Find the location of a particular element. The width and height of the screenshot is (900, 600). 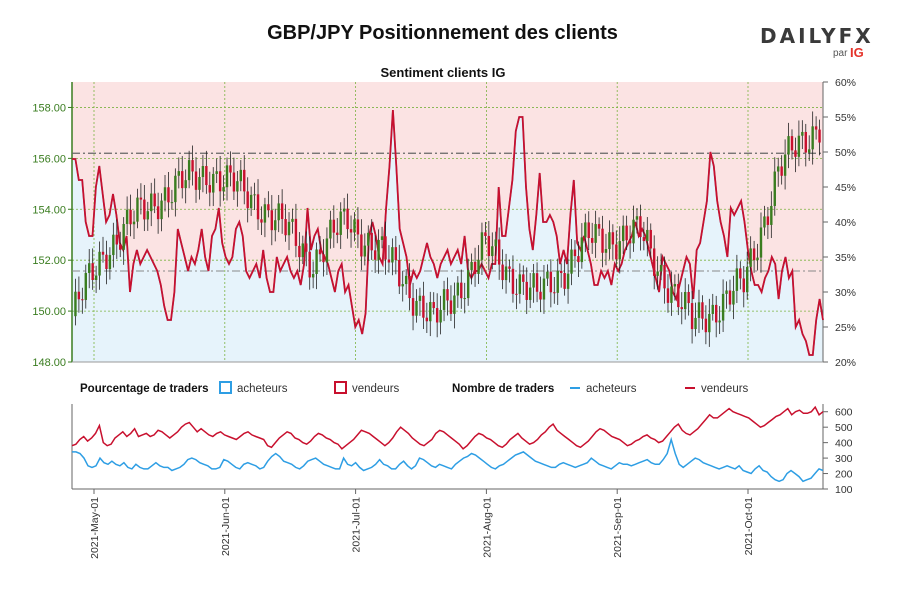

x-tick-label: 2021-Sep-01 is located at coordinates (618, 527).